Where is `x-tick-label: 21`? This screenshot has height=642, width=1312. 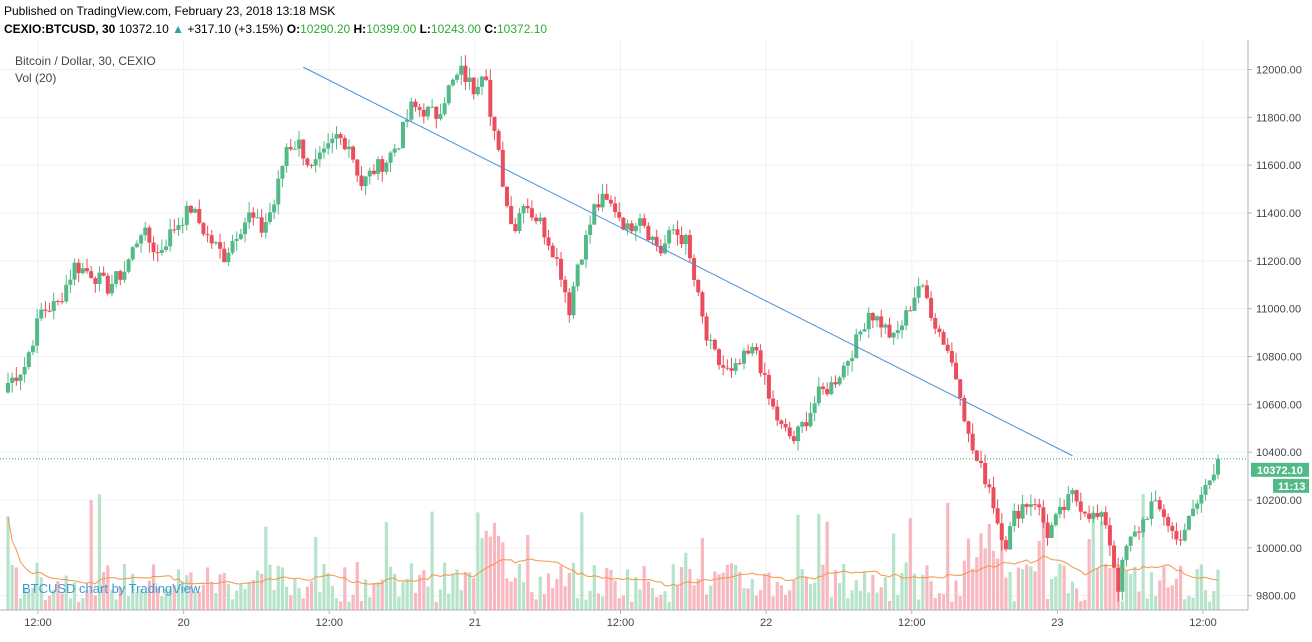 x-tick-label: 21 is located at coordinates (475, 623).